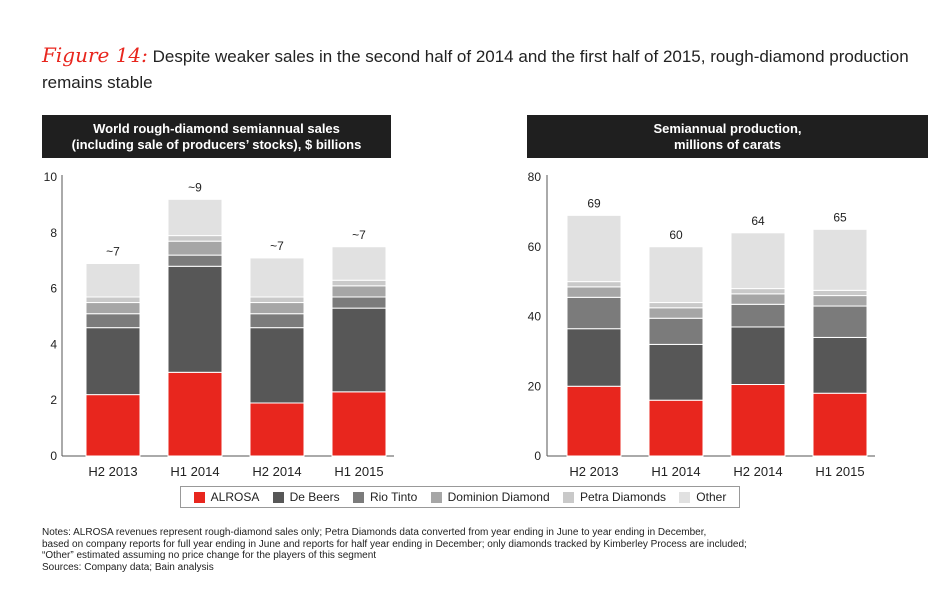 This screenshot has height=609, width=950. Describe the element at coordinates (195, 319) in the screenshot. I see `sales-bar-de-beers-h1-2014` at that location.